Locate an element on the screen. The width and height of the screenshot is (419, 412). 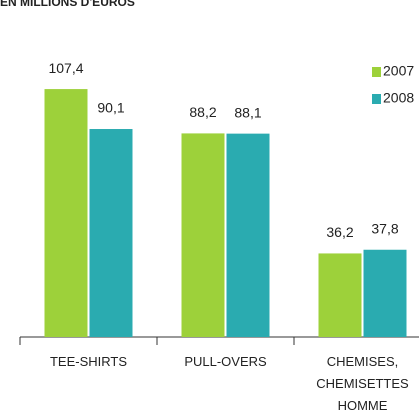
legend-label: 2008 is located at coordinates (398, 98).